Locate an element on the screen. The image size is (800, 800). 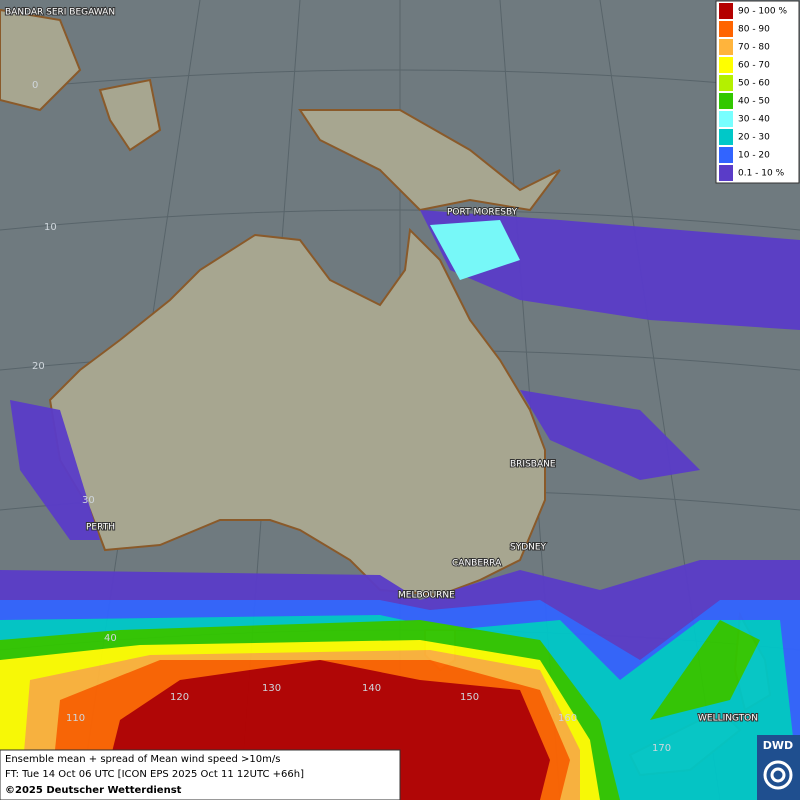
grid-label: 10 is located at coordinates (50, 227).